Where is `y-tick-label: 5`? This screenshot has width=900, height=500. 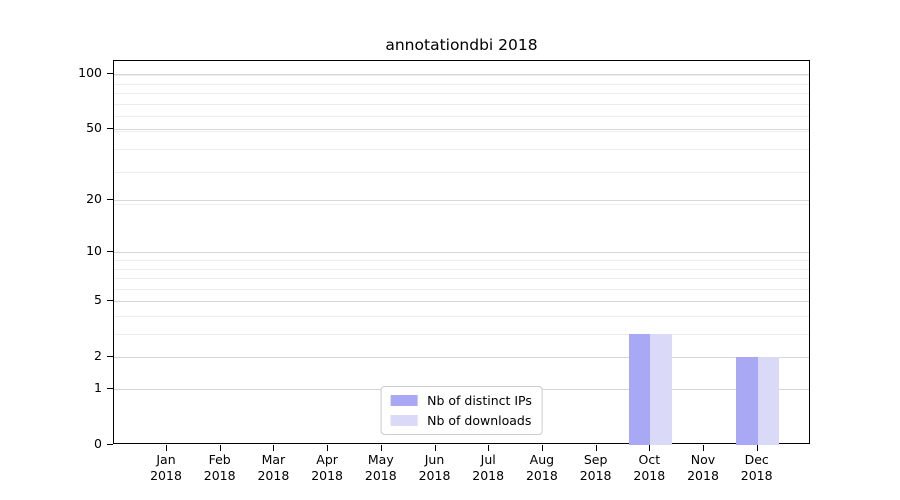 y-tick-label: 5 is located at coordinates (98, 299).